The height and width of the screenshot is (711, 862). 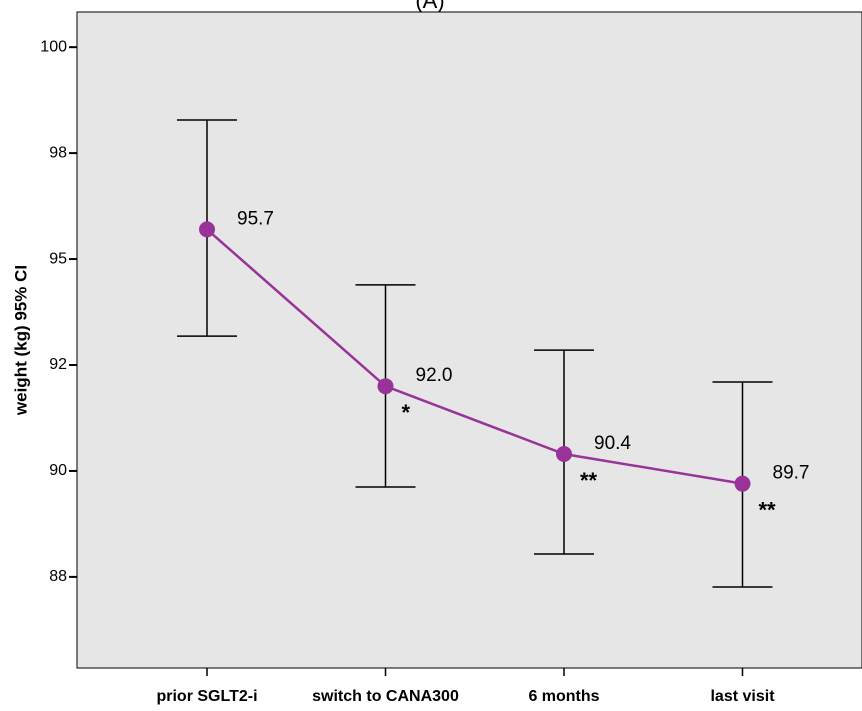 I want to click on value-label: 90.4, so click(x=612, y=443).